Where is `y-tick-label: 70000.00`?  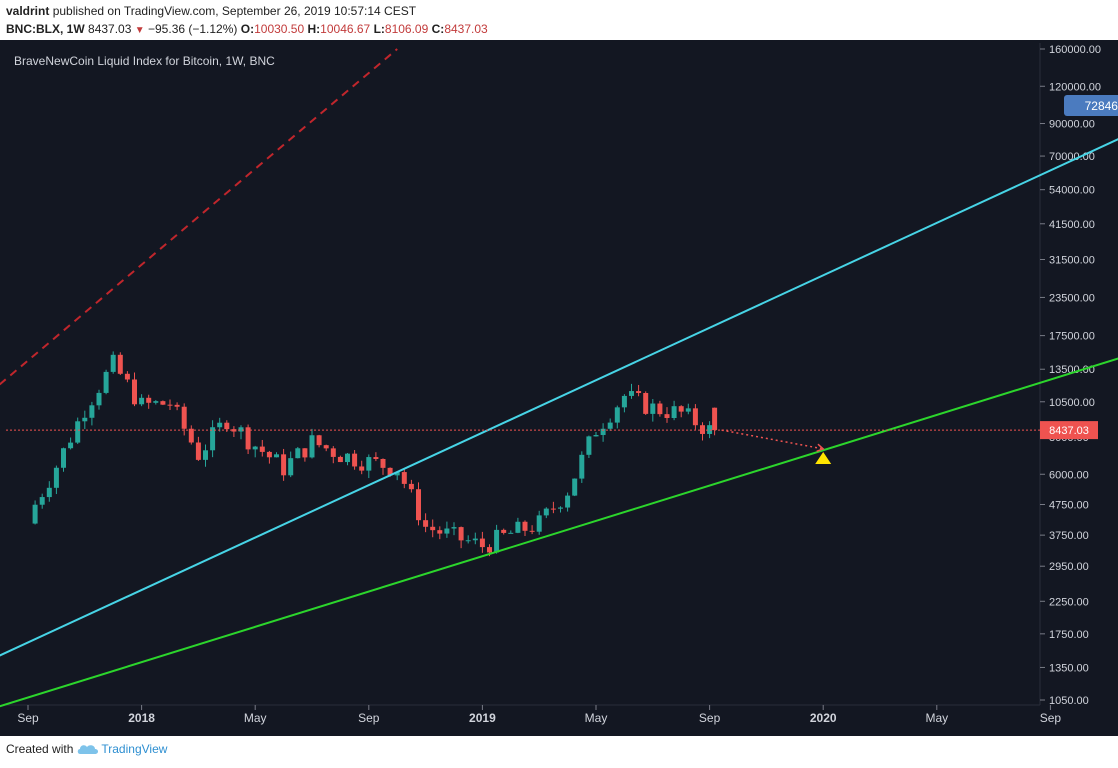
y-tick-label: 70000.00 is located at coordinates (1072, 157).